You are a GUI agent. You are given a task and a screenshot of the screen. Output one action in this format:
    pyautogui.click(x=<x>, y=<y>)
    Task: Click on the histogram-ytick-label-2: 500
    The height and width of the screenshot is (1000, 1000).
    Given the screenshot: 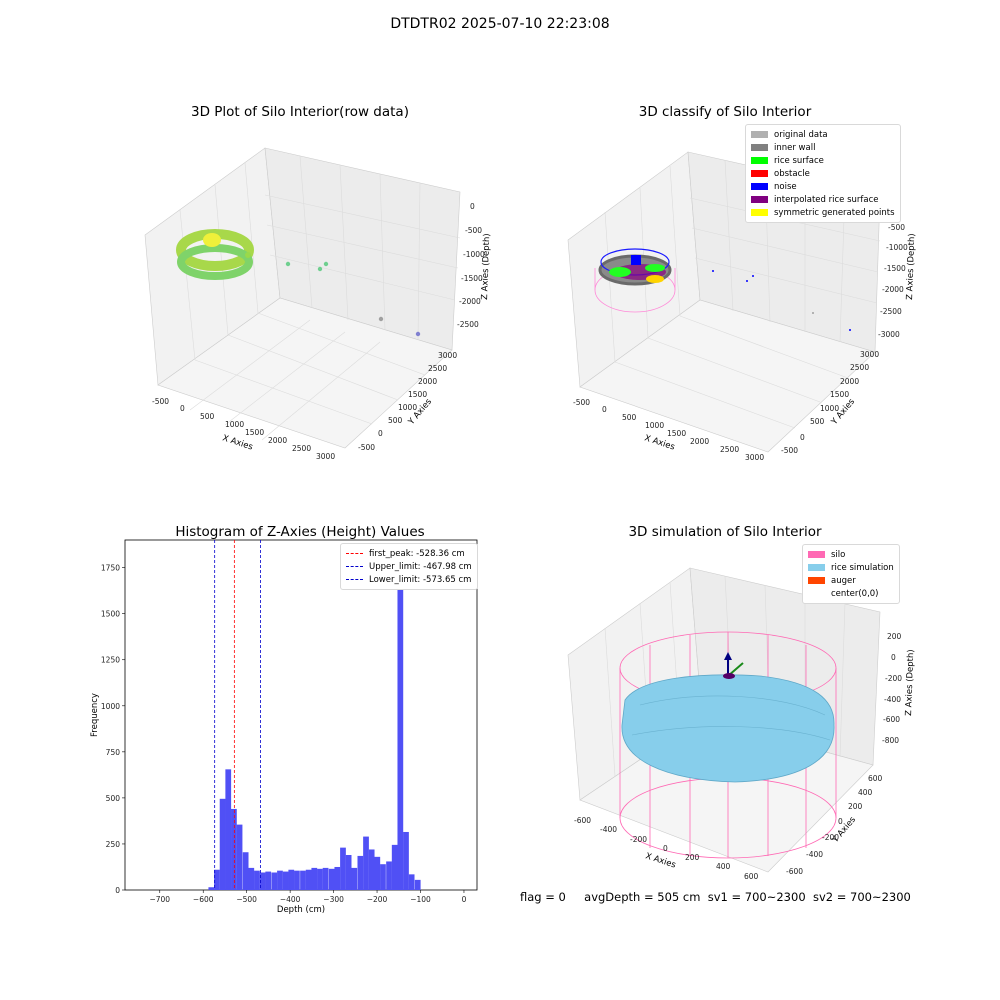 What is the action you would take?
    pyautogui.click(x=113, y=798)
    